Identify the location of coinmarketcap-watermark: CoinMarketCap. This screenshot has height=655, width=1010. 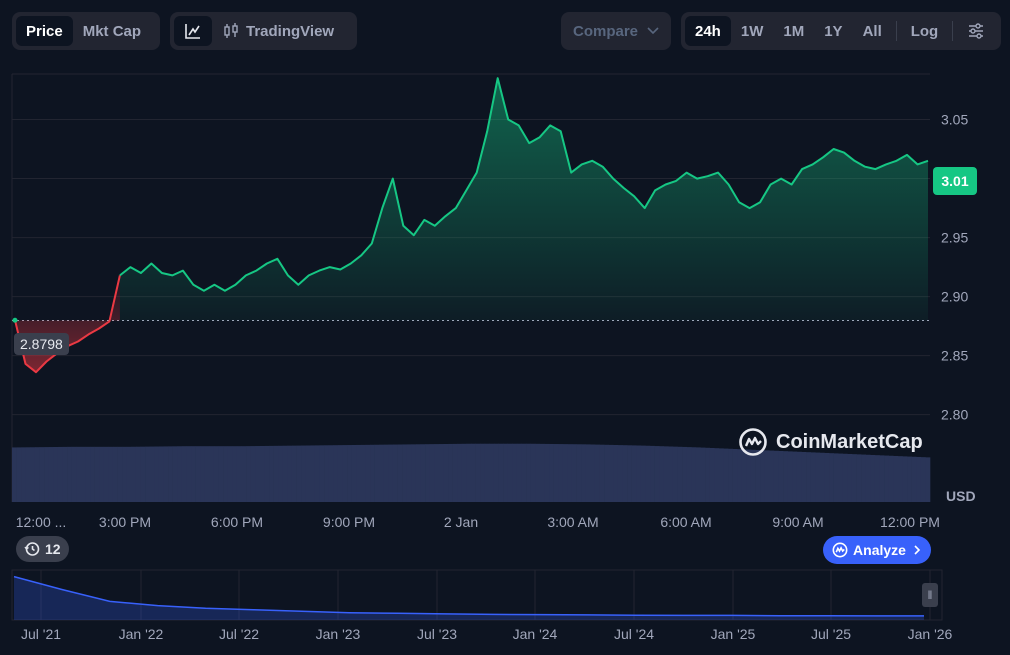
(830, 442).